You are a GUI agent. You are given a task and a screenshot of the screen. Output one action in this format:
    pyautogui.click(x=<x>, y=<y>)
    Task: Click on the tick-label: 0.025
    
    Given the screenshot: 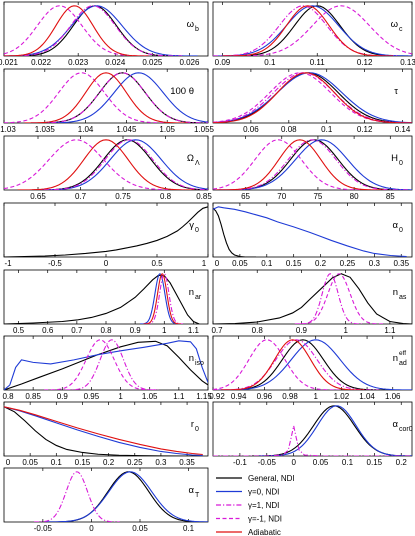 What is the action you would take?
    pyautogui.click(x=152, y=62)
    